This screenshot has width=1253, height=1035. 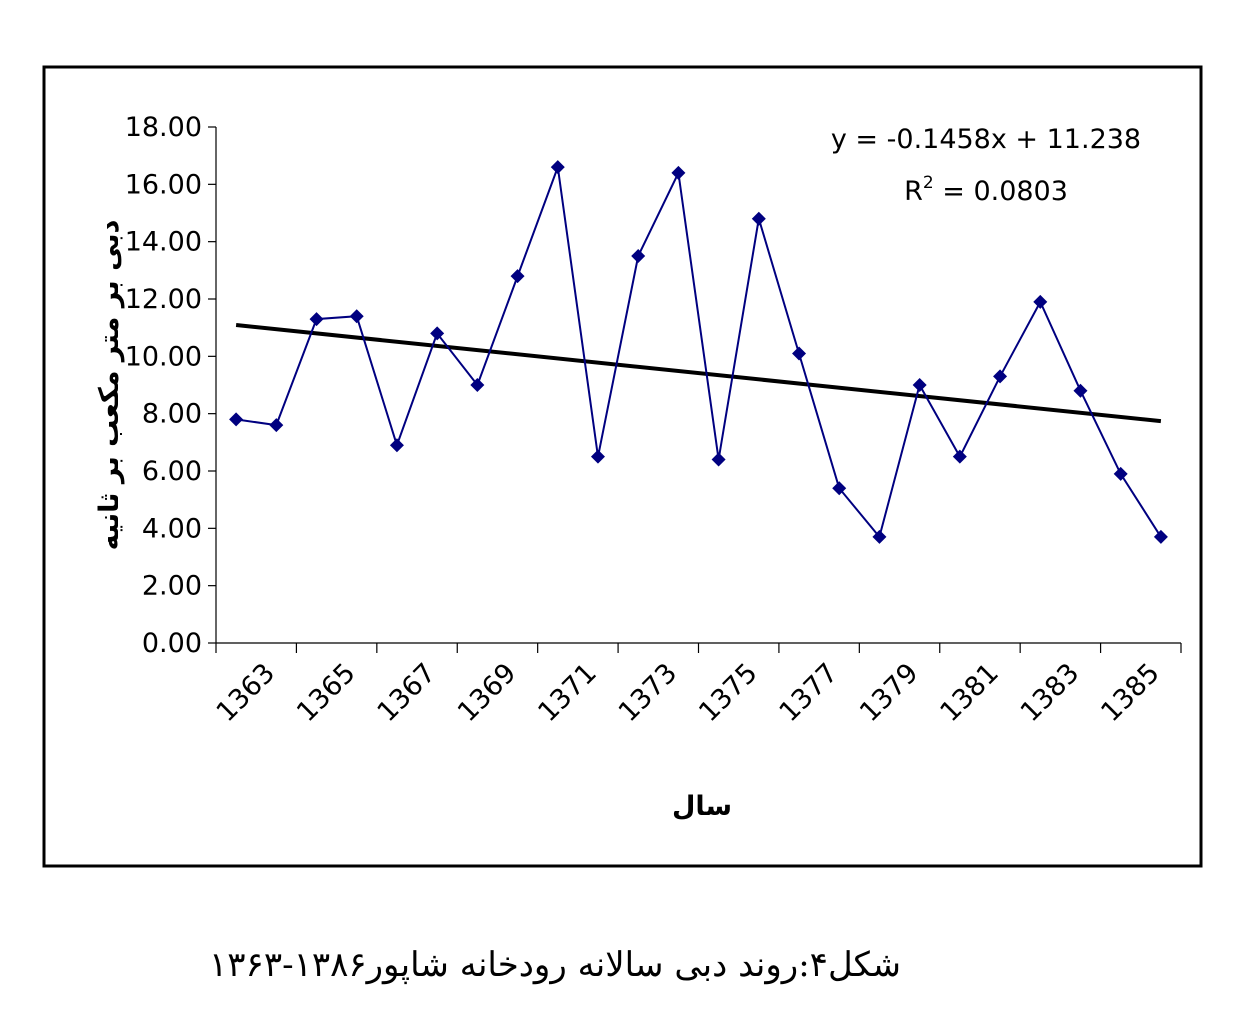 What do you see at coordinates (172, 471) in the screenshot?
I see `y-tick-label: 6.00` at bounding box center [172, 471].